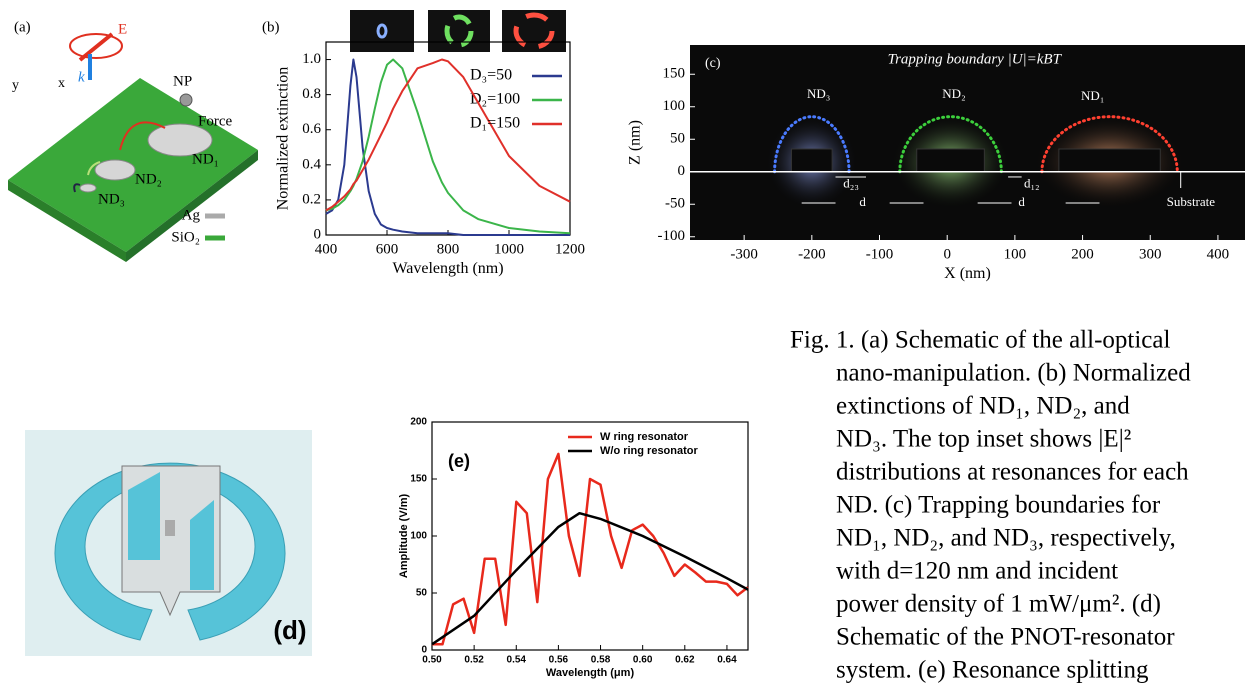  What do you see at coordinates (601, 660) in the screenshot?
I see `x-tick-label: 0.58` at bounding box center [601, 660].